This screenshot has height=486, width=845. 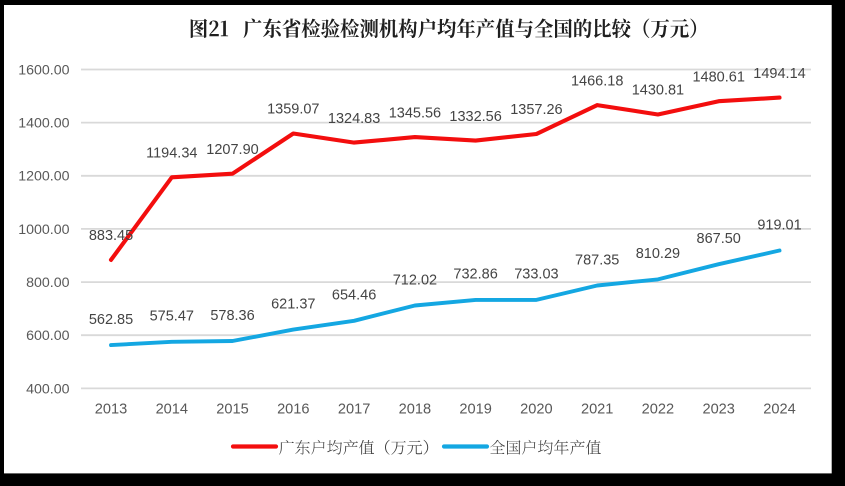 What do you see at coordinates (43, 230) in the screenshot?
I see `svg-text: 1000.00` at bounding box center [43, 230].